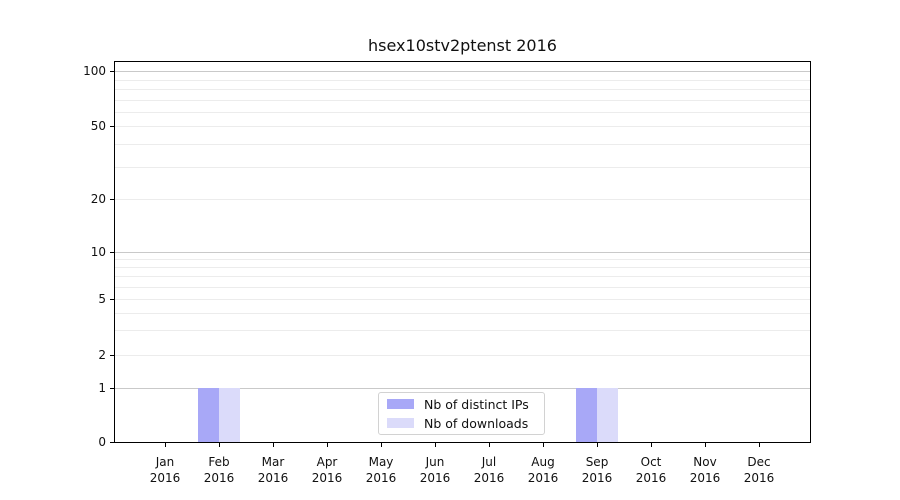 The image size is (900, 500). I want to click on y-tick-label: 20, so click(98, 199).